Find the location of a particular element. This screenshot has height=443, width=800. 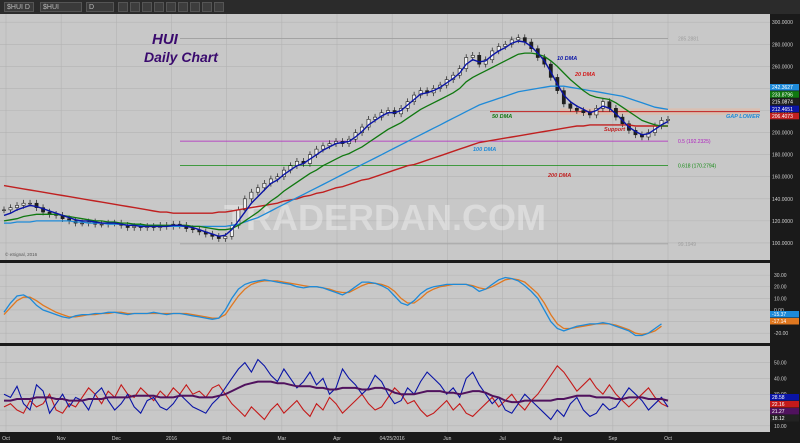

copyright-text: © eSignal, 2016 is located at coordinates (21, 254).